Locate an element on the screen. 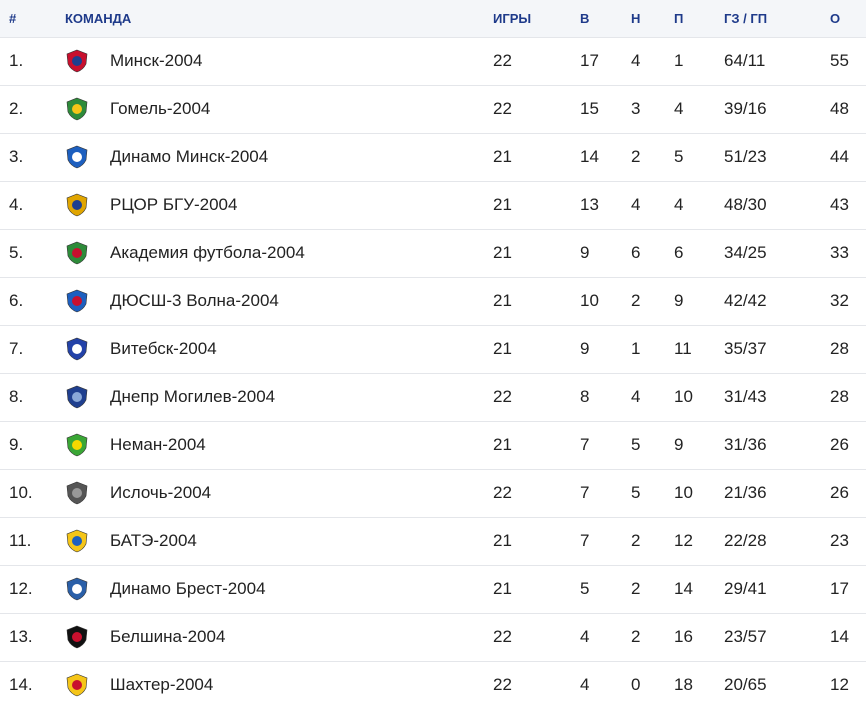 The image size is (866, 709). row-points: 33 is located at coordinates (839, 252).